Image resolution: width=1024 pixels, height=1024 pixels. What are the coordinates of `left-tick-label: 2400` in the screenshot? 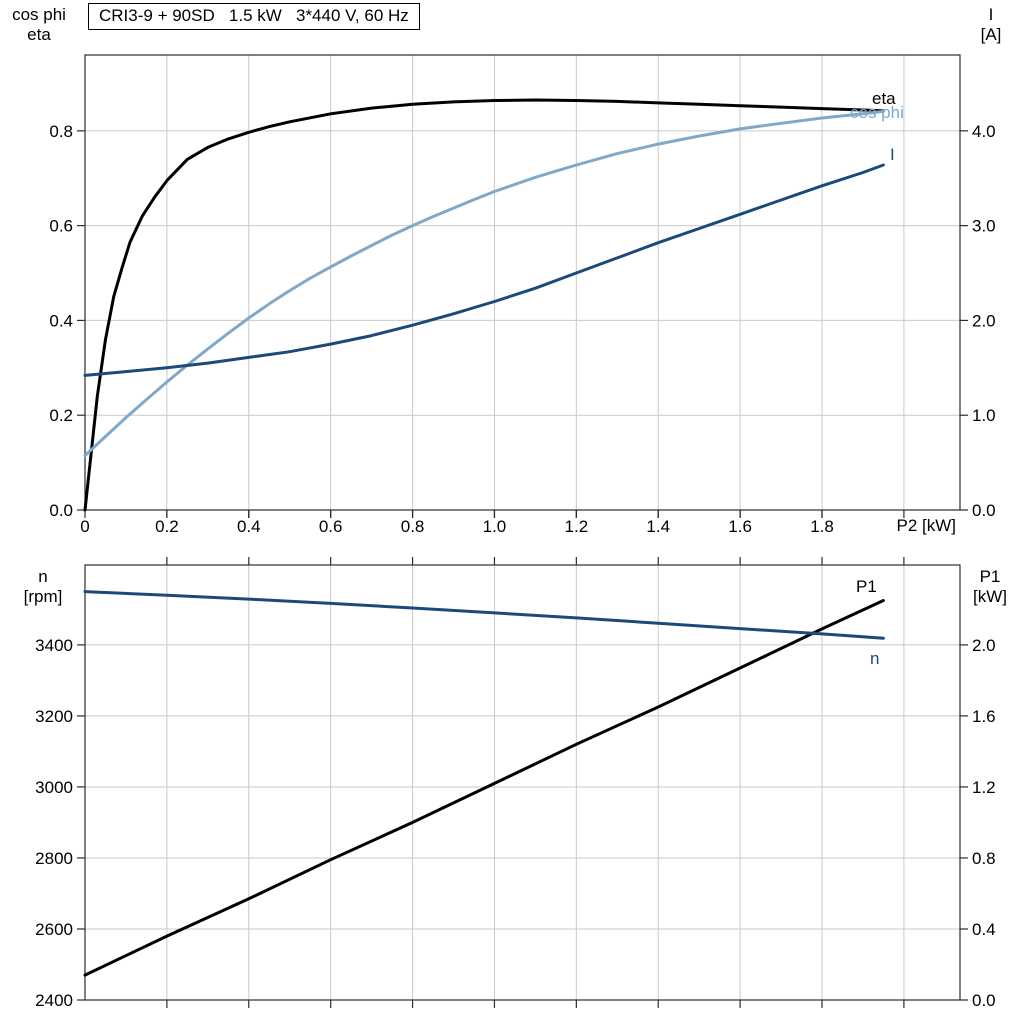 It's located at (54, 1000).